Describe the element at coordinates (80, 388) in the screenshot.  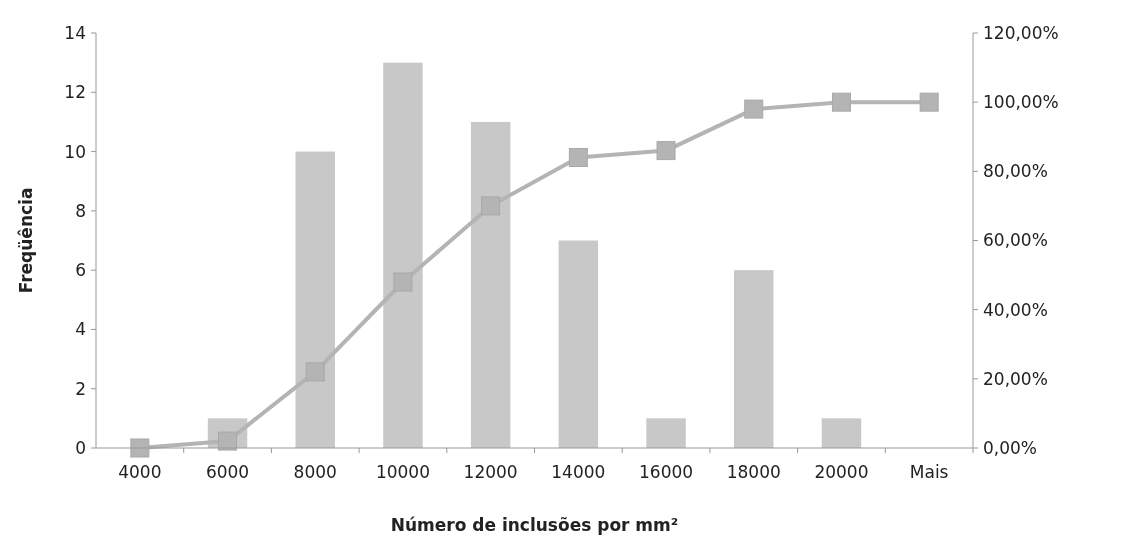
I see `y-tick-label: 2` at that location.